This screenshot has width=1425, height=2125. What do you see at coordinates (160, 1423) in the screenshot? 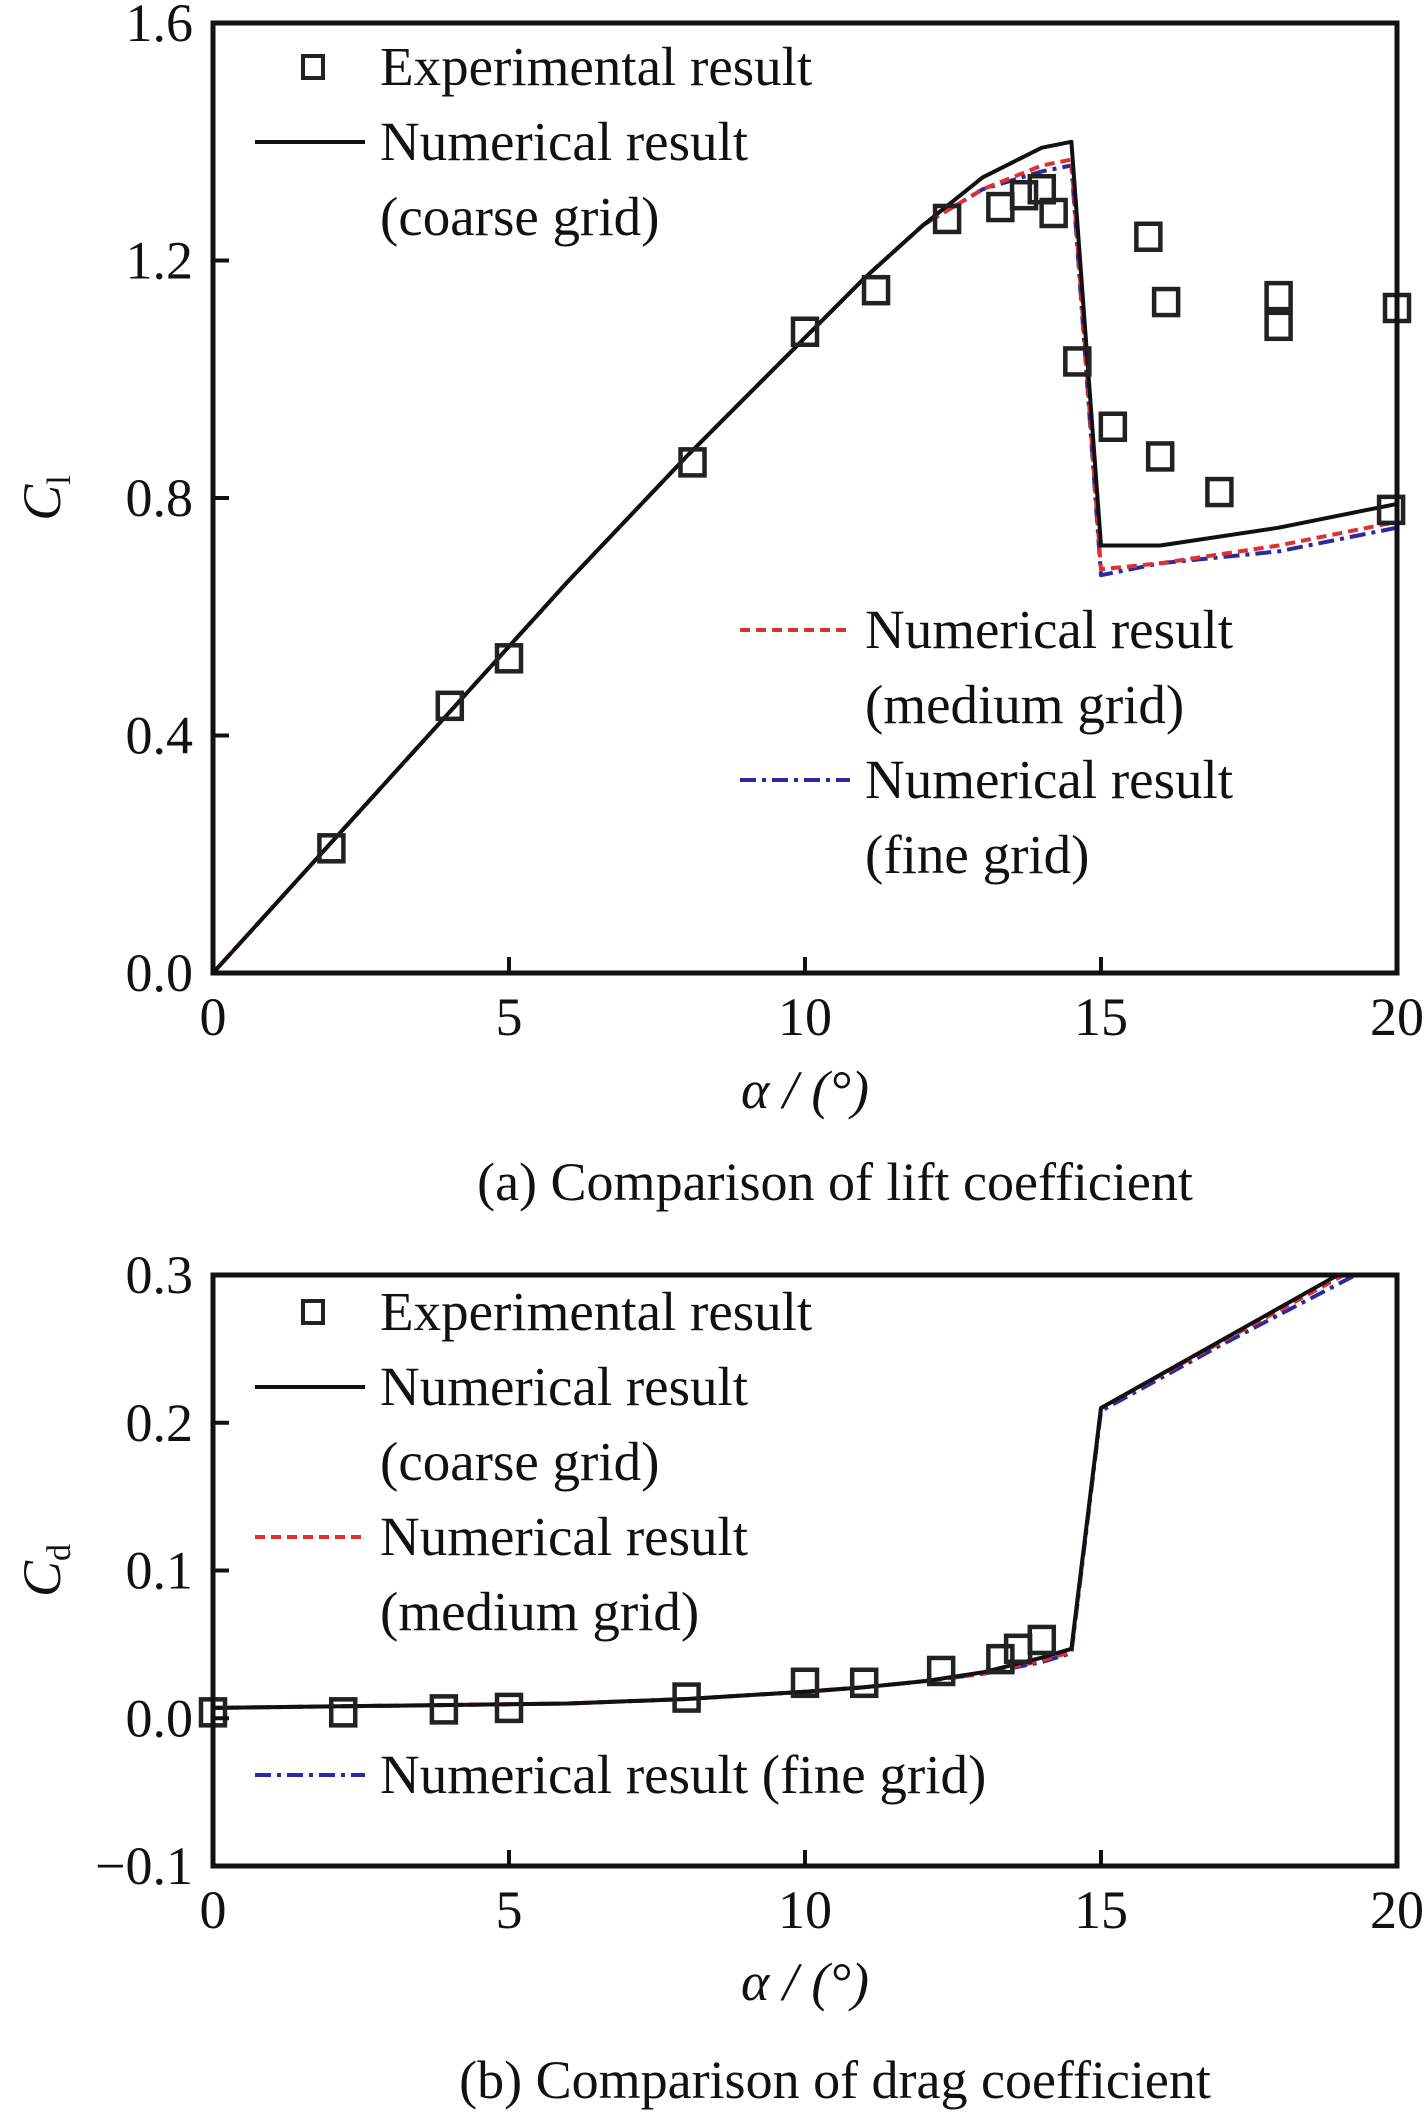
I see `y-tick-label: 0.2` at bounding box center [160, 1423].